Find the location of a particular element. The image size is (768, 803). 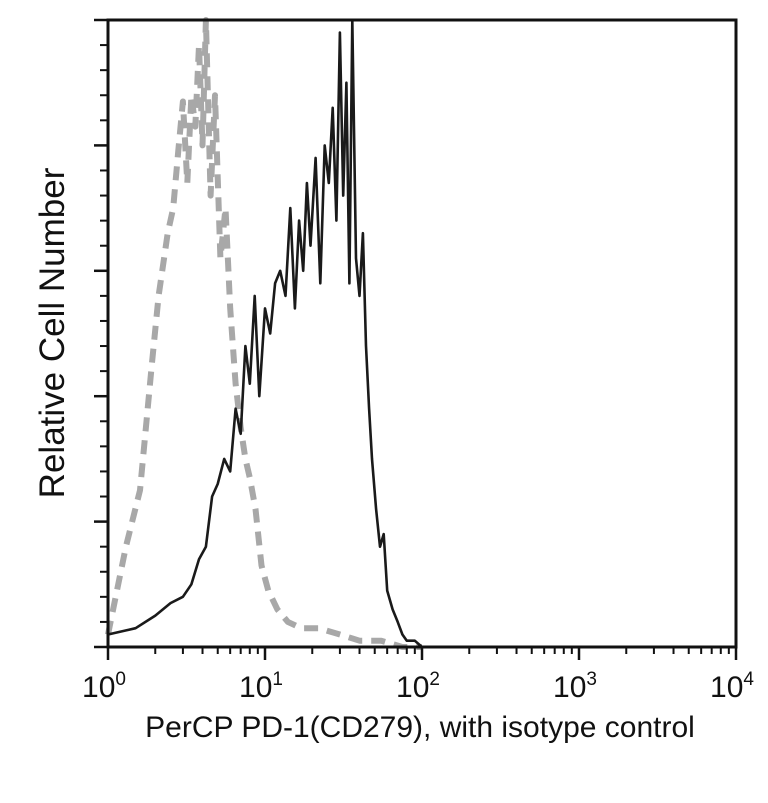

x-axis-label: PerCP PD-1(CD279), with isotype control is located at coordinates (420, 727).